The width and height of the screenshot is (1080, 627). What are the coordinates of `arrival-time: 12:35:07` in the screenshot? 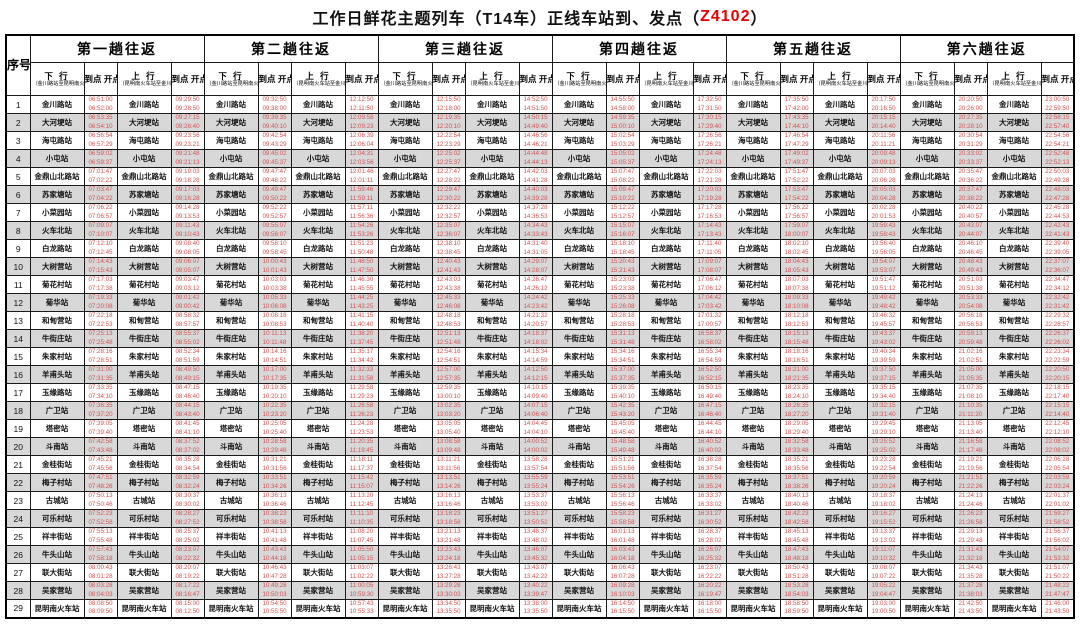 It's located at (448, 226).